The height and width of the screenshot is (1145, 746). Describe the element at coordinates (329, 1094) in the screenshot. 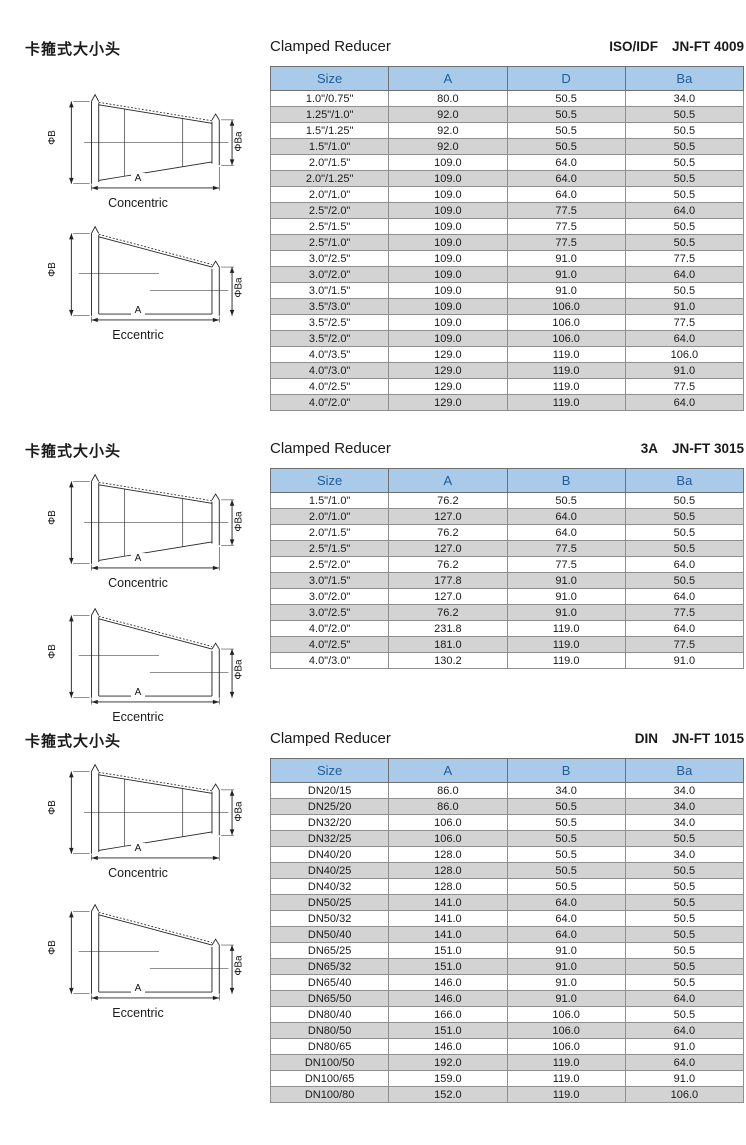

I see `table-cell: DN100/80` at that location.